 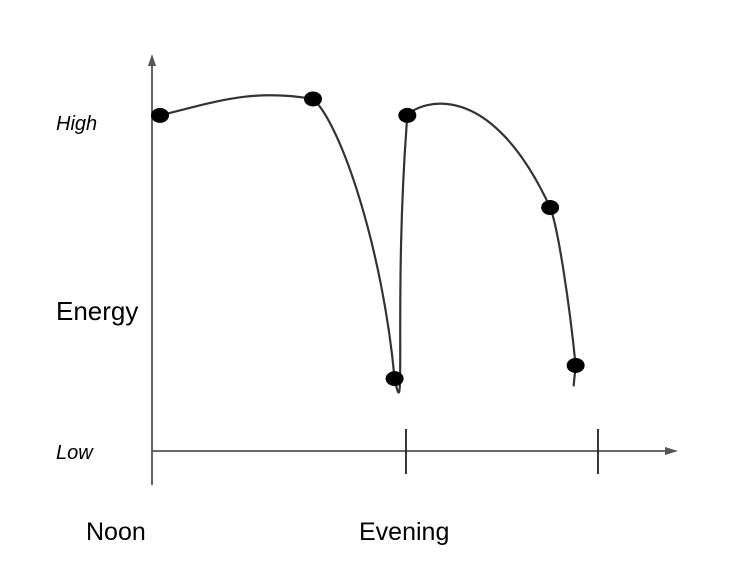 What do you see at coordinates (671, 451) in the screenshot?
I see `x-axis-arrow` at bounding box center [671, 451].